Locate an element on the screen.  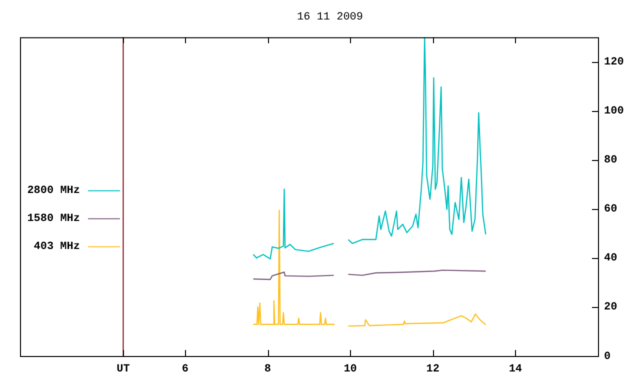
y-tick-label: 40 is located at coordinates (611, 258).